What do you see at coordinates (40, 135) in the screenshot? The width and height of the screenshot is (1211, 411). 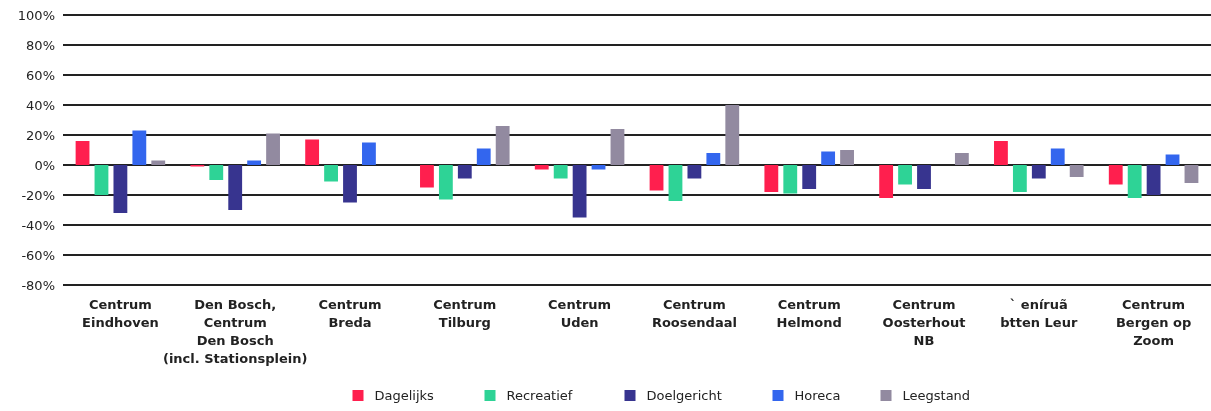 I see `y-tick-label: 20%` at bounding box center [40, 135].